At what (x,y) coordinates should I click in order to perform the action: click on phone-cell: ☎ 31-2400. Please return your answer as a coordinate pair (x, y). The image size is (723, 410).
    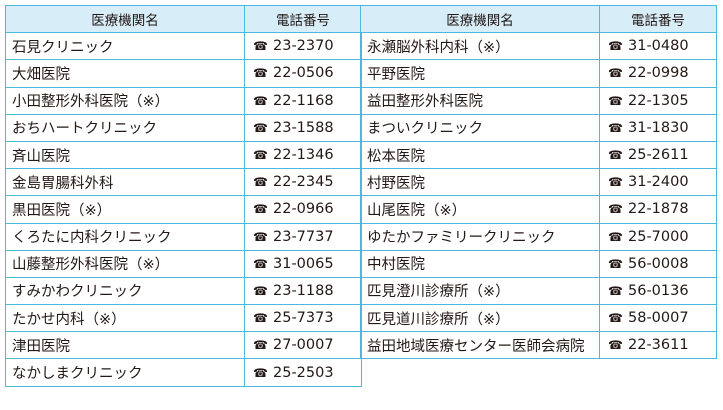
    Looking at the image, I should click on (658, 182).